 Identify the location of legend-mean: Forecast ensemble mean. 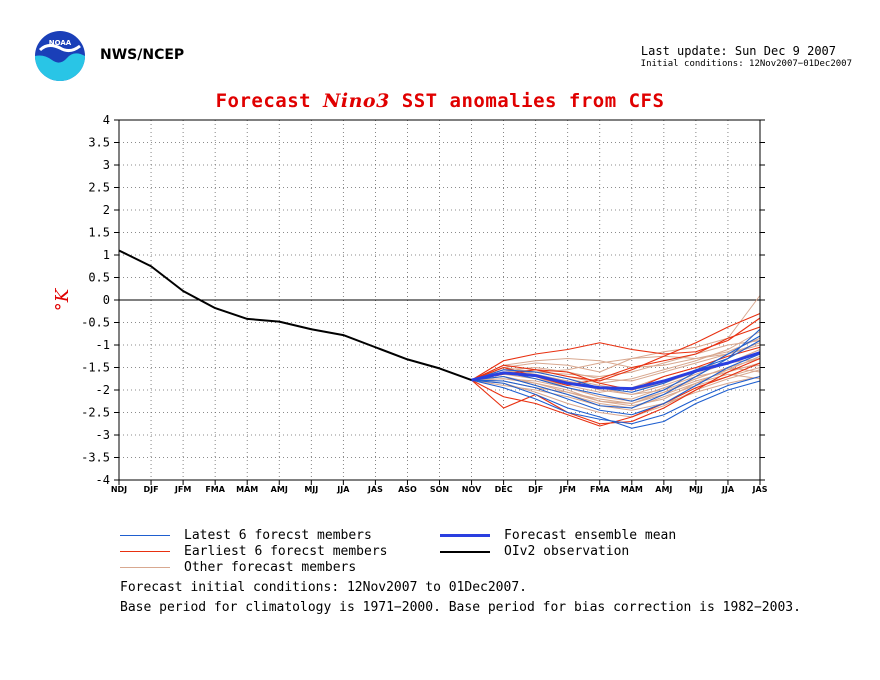
(558, 535).